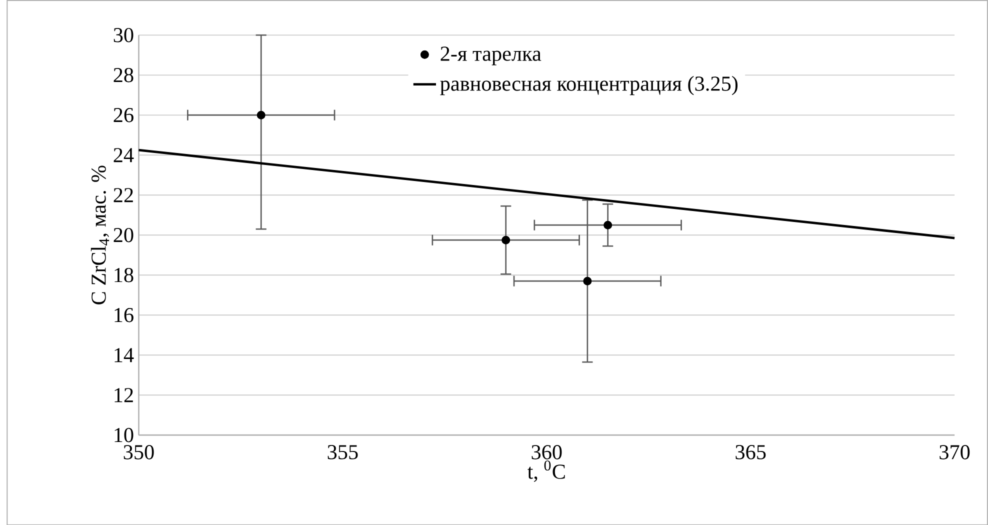  What do you see at coordinates (123, 195) in the screenshot?
I see `y-tick-label: 22` at bounding box center [123, 195].